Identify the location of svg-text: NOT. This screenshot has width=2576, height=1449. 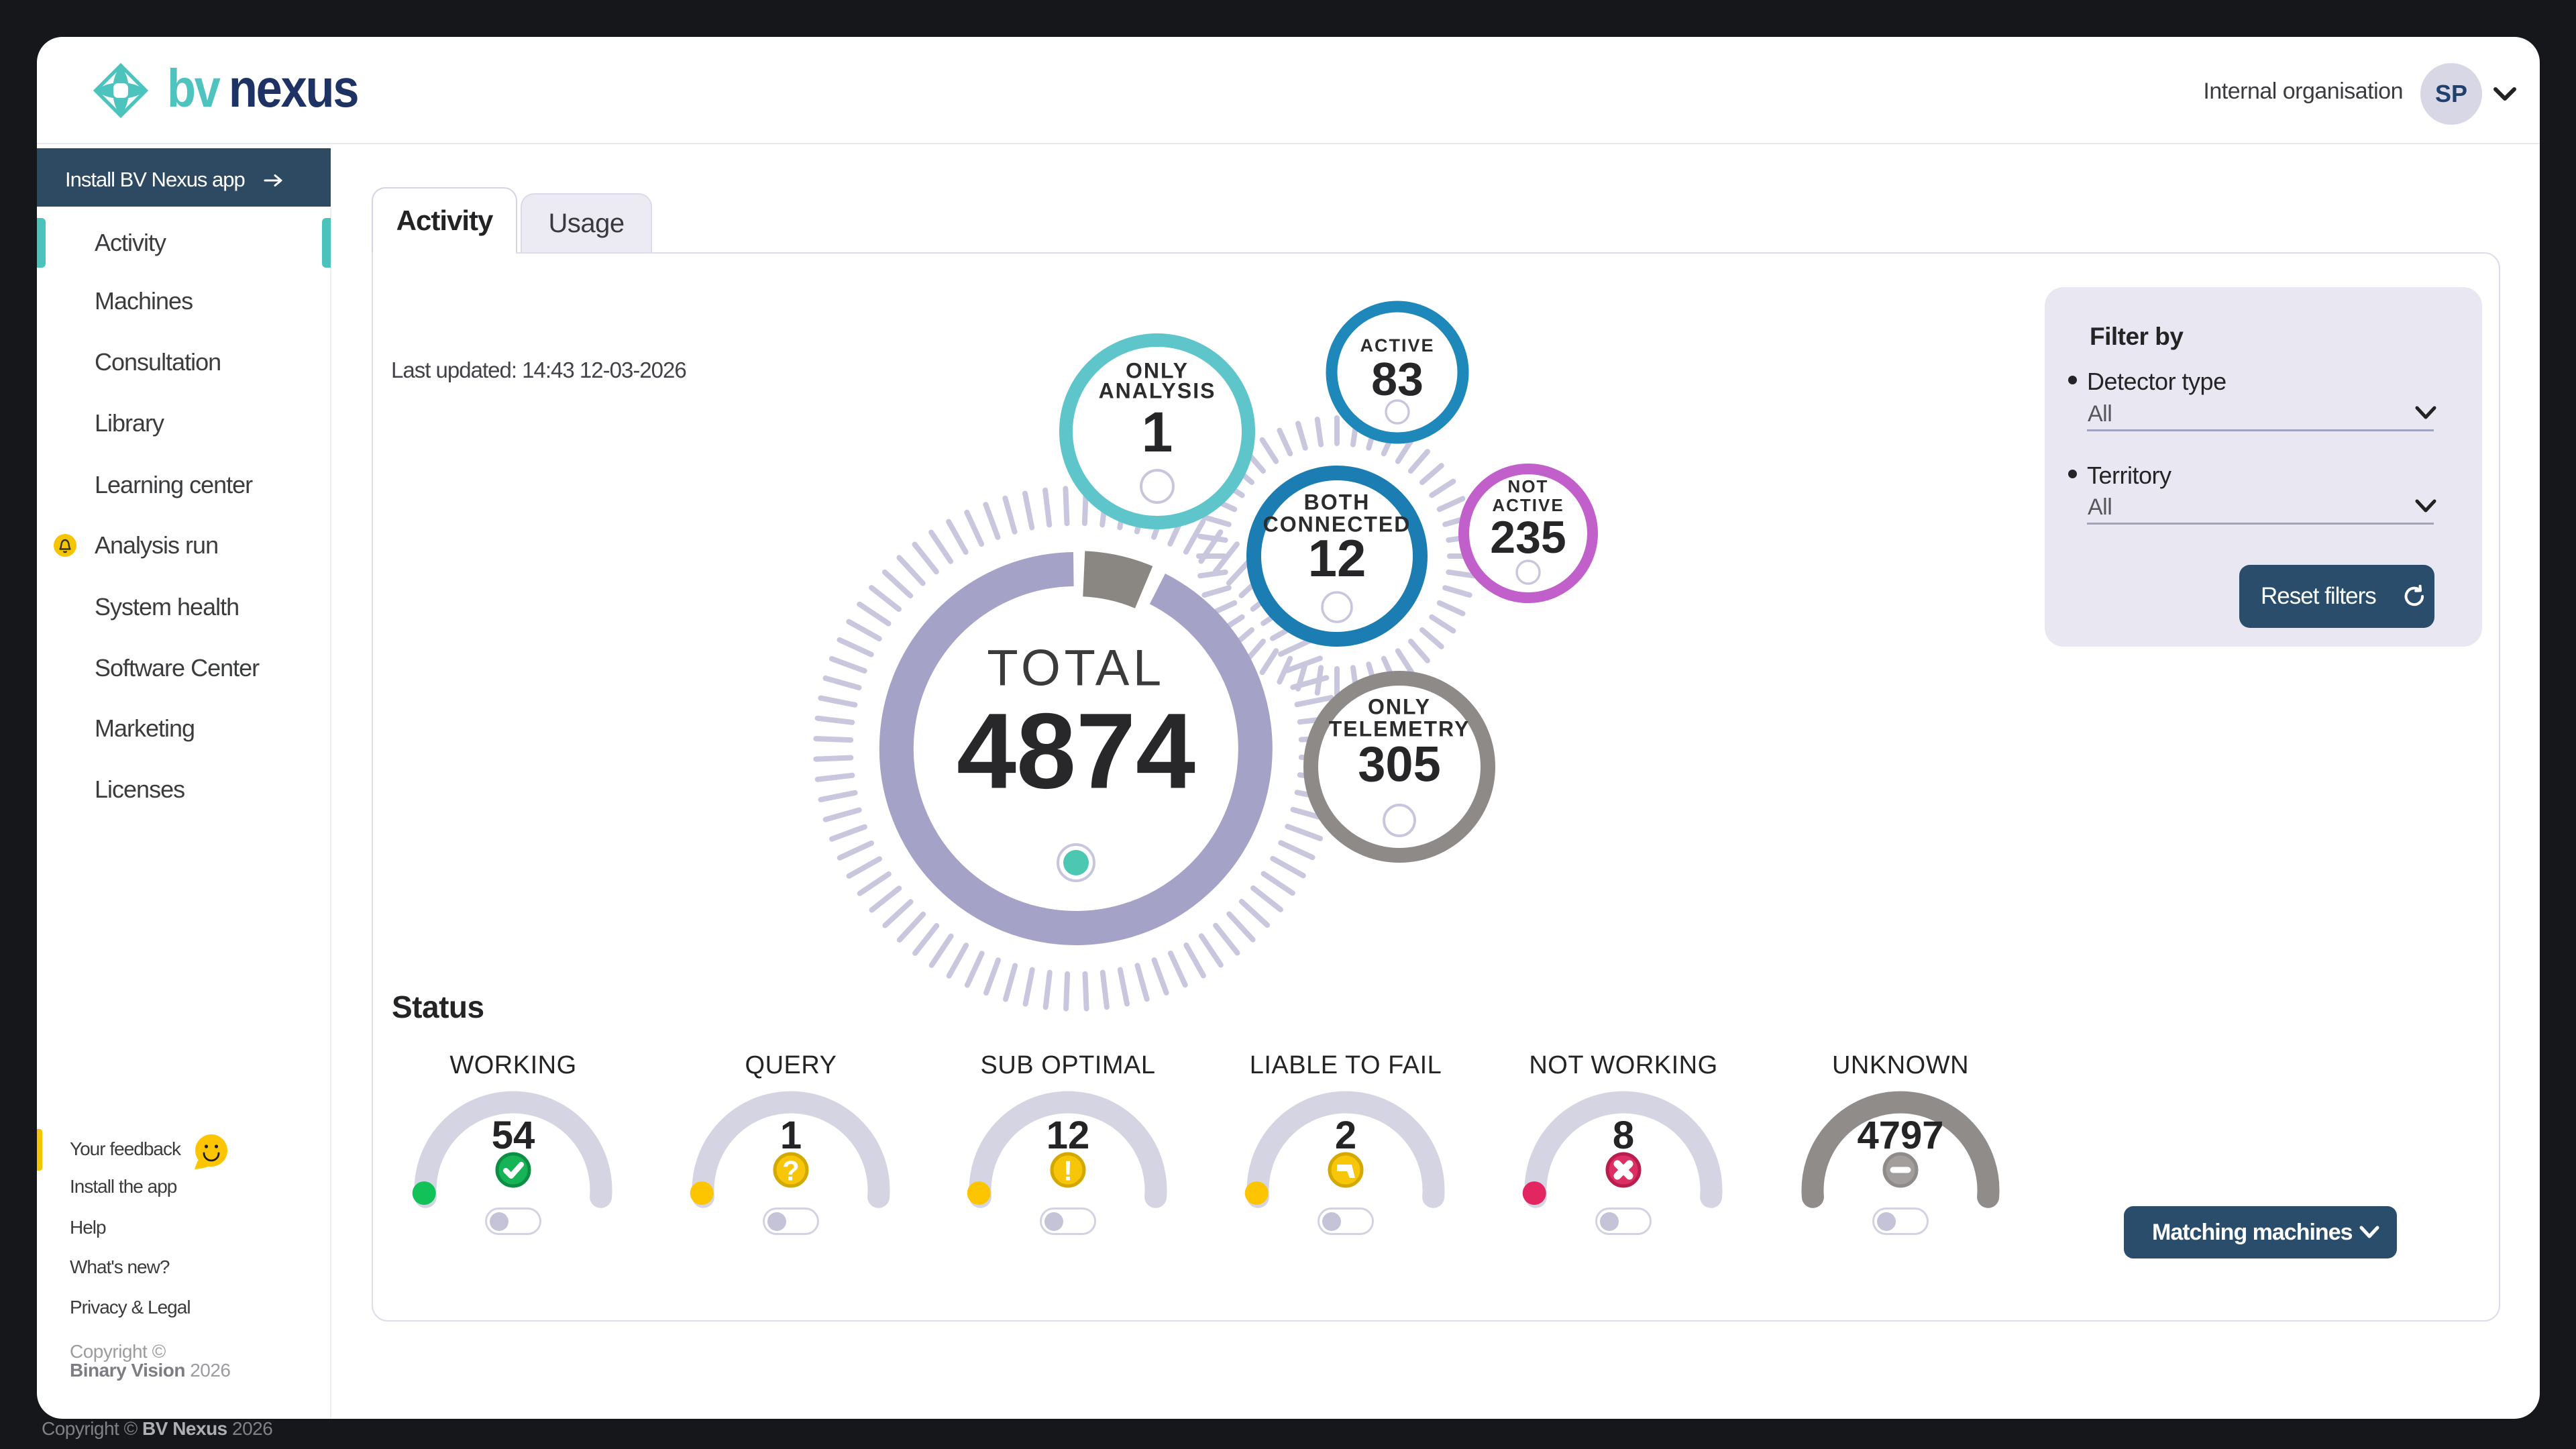
(1528, 486).